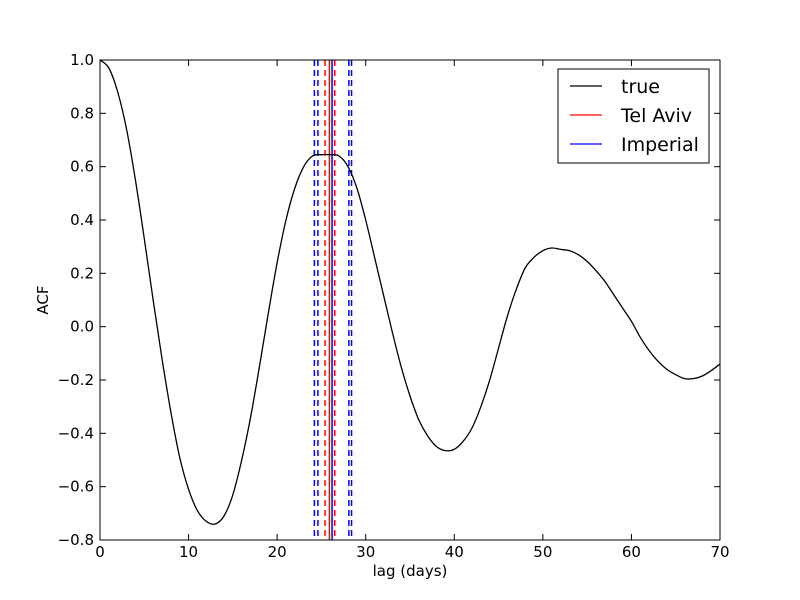 This screenshot has height=600, width=800. Describe the element at coordinates (82, 167) in the screenshot. I see `y-tick-label: 0.6` at that location.